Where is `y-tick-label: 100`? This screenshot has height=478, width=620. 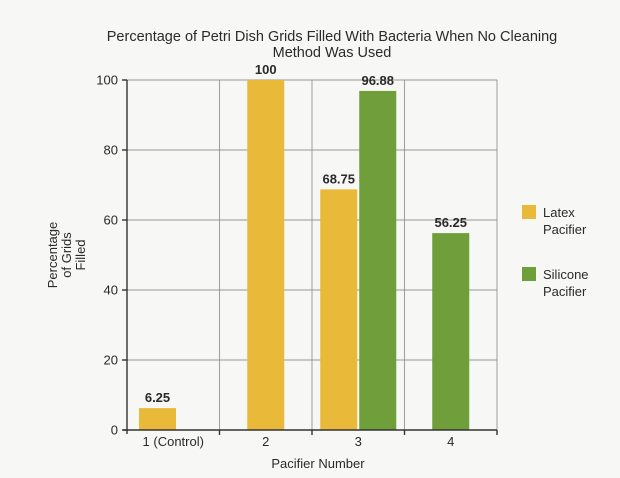
y-tick-label: 100 is located at coordinates (107, 80).